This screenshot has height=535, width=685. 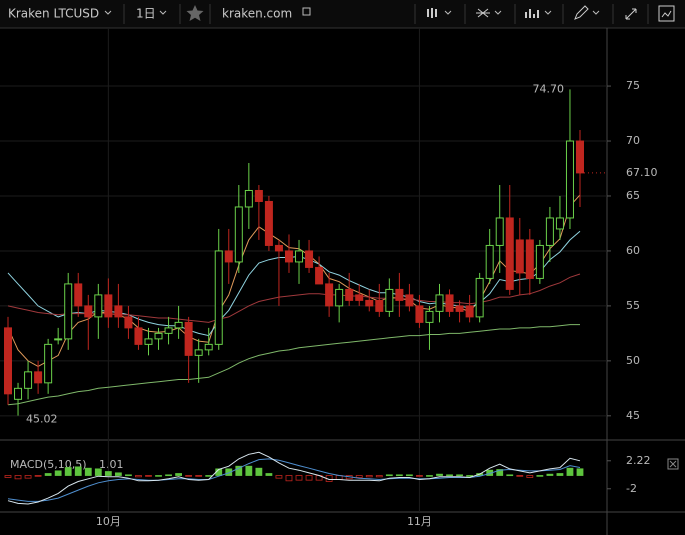 I want to click on last-price-label: 67.10, so click(x=642, y=172).